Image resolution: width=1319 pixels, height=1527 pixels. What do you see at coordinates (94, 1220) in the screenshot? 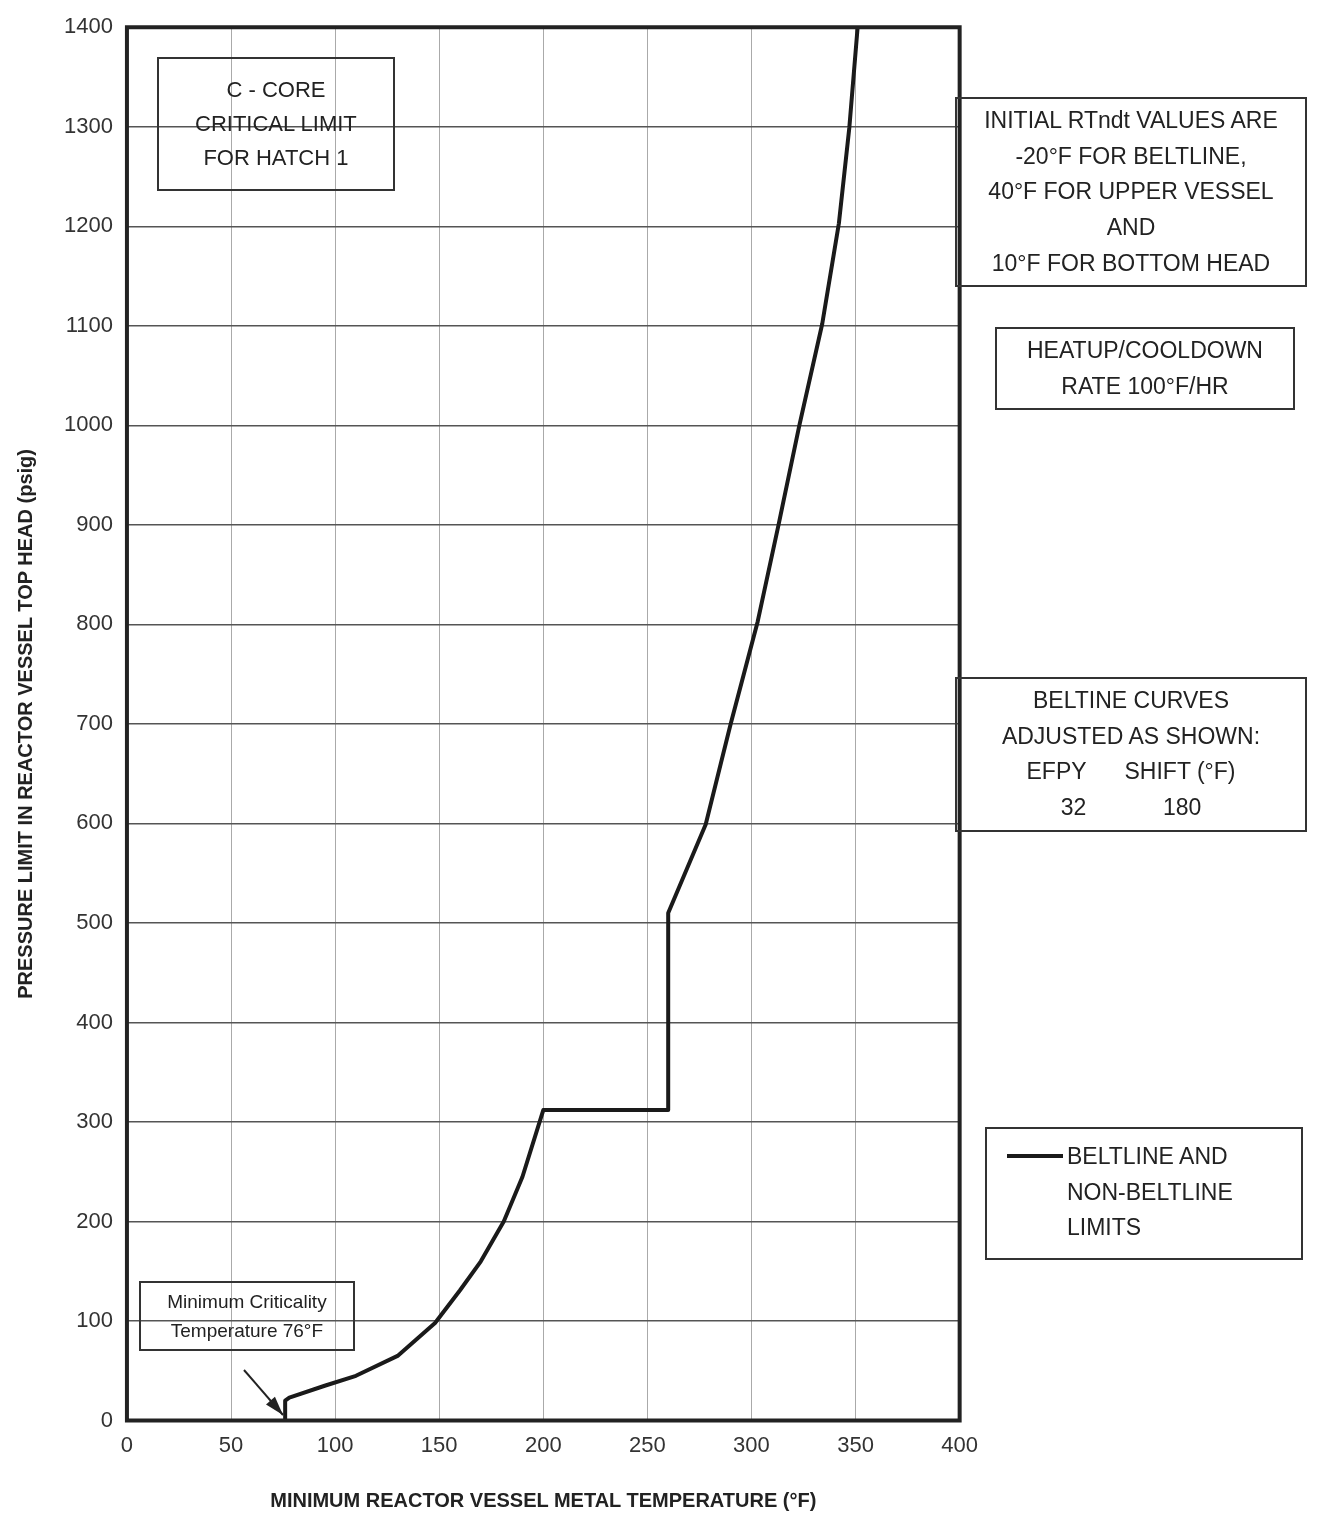
I see `y-tick-label: 200` at bounding box center [94, 1220].